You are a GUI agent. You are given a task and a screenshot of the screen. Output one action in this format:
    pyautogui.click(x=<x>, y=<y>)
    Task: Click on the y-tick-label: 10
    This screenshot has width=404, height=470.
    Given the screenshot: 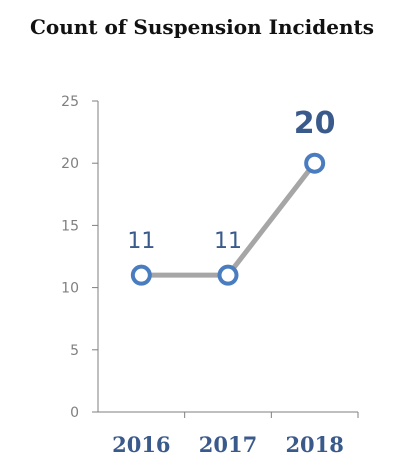 What is the action you would take?
    pyautogui.click(x=70, y=289)
    